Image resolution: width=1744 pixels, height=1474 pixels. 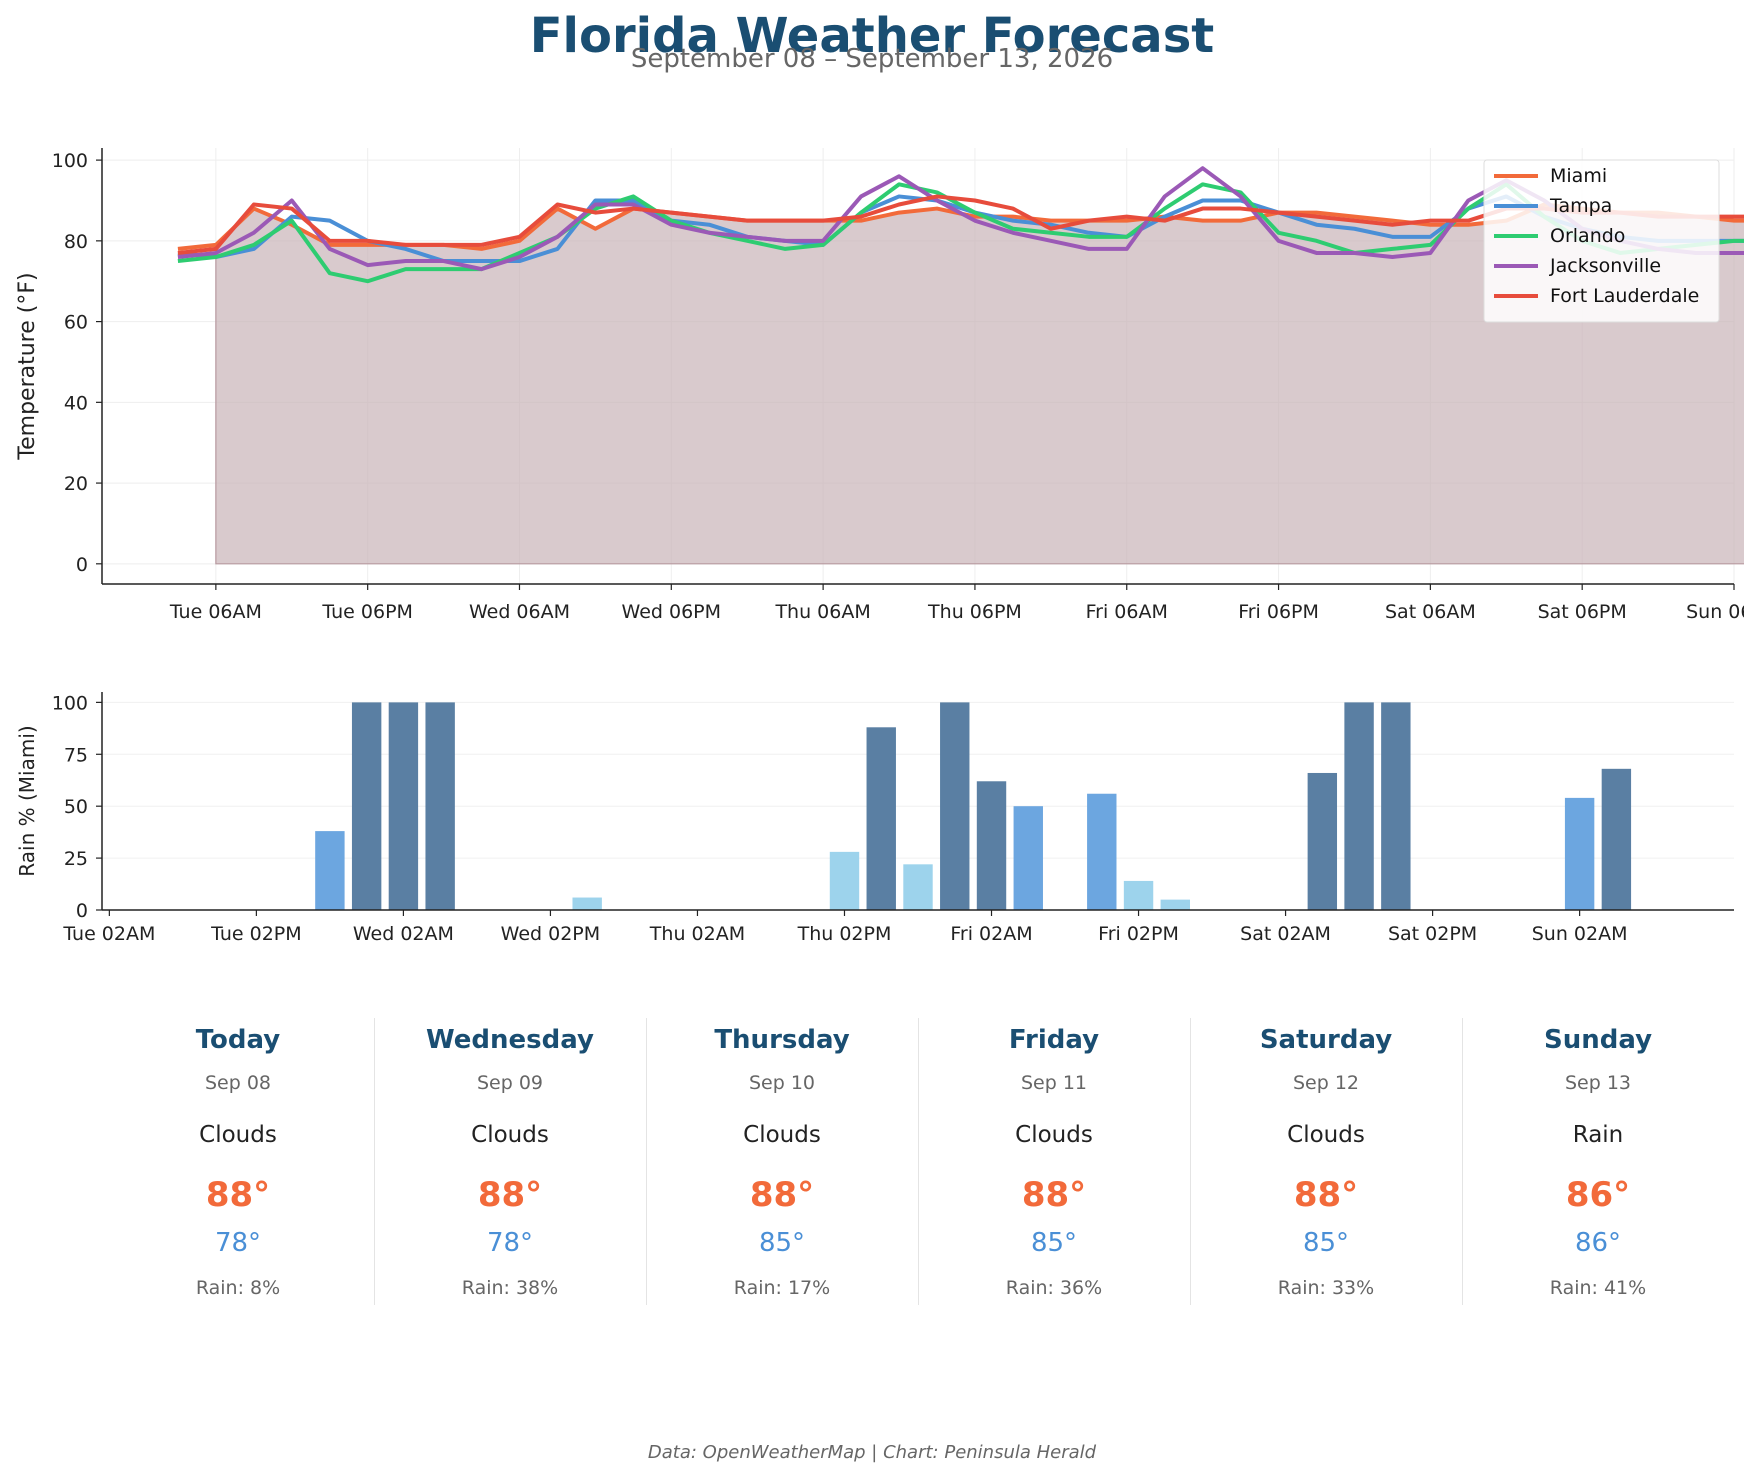 I want to click on forecast-date: Sep 10, so click(x=782, y=1083).